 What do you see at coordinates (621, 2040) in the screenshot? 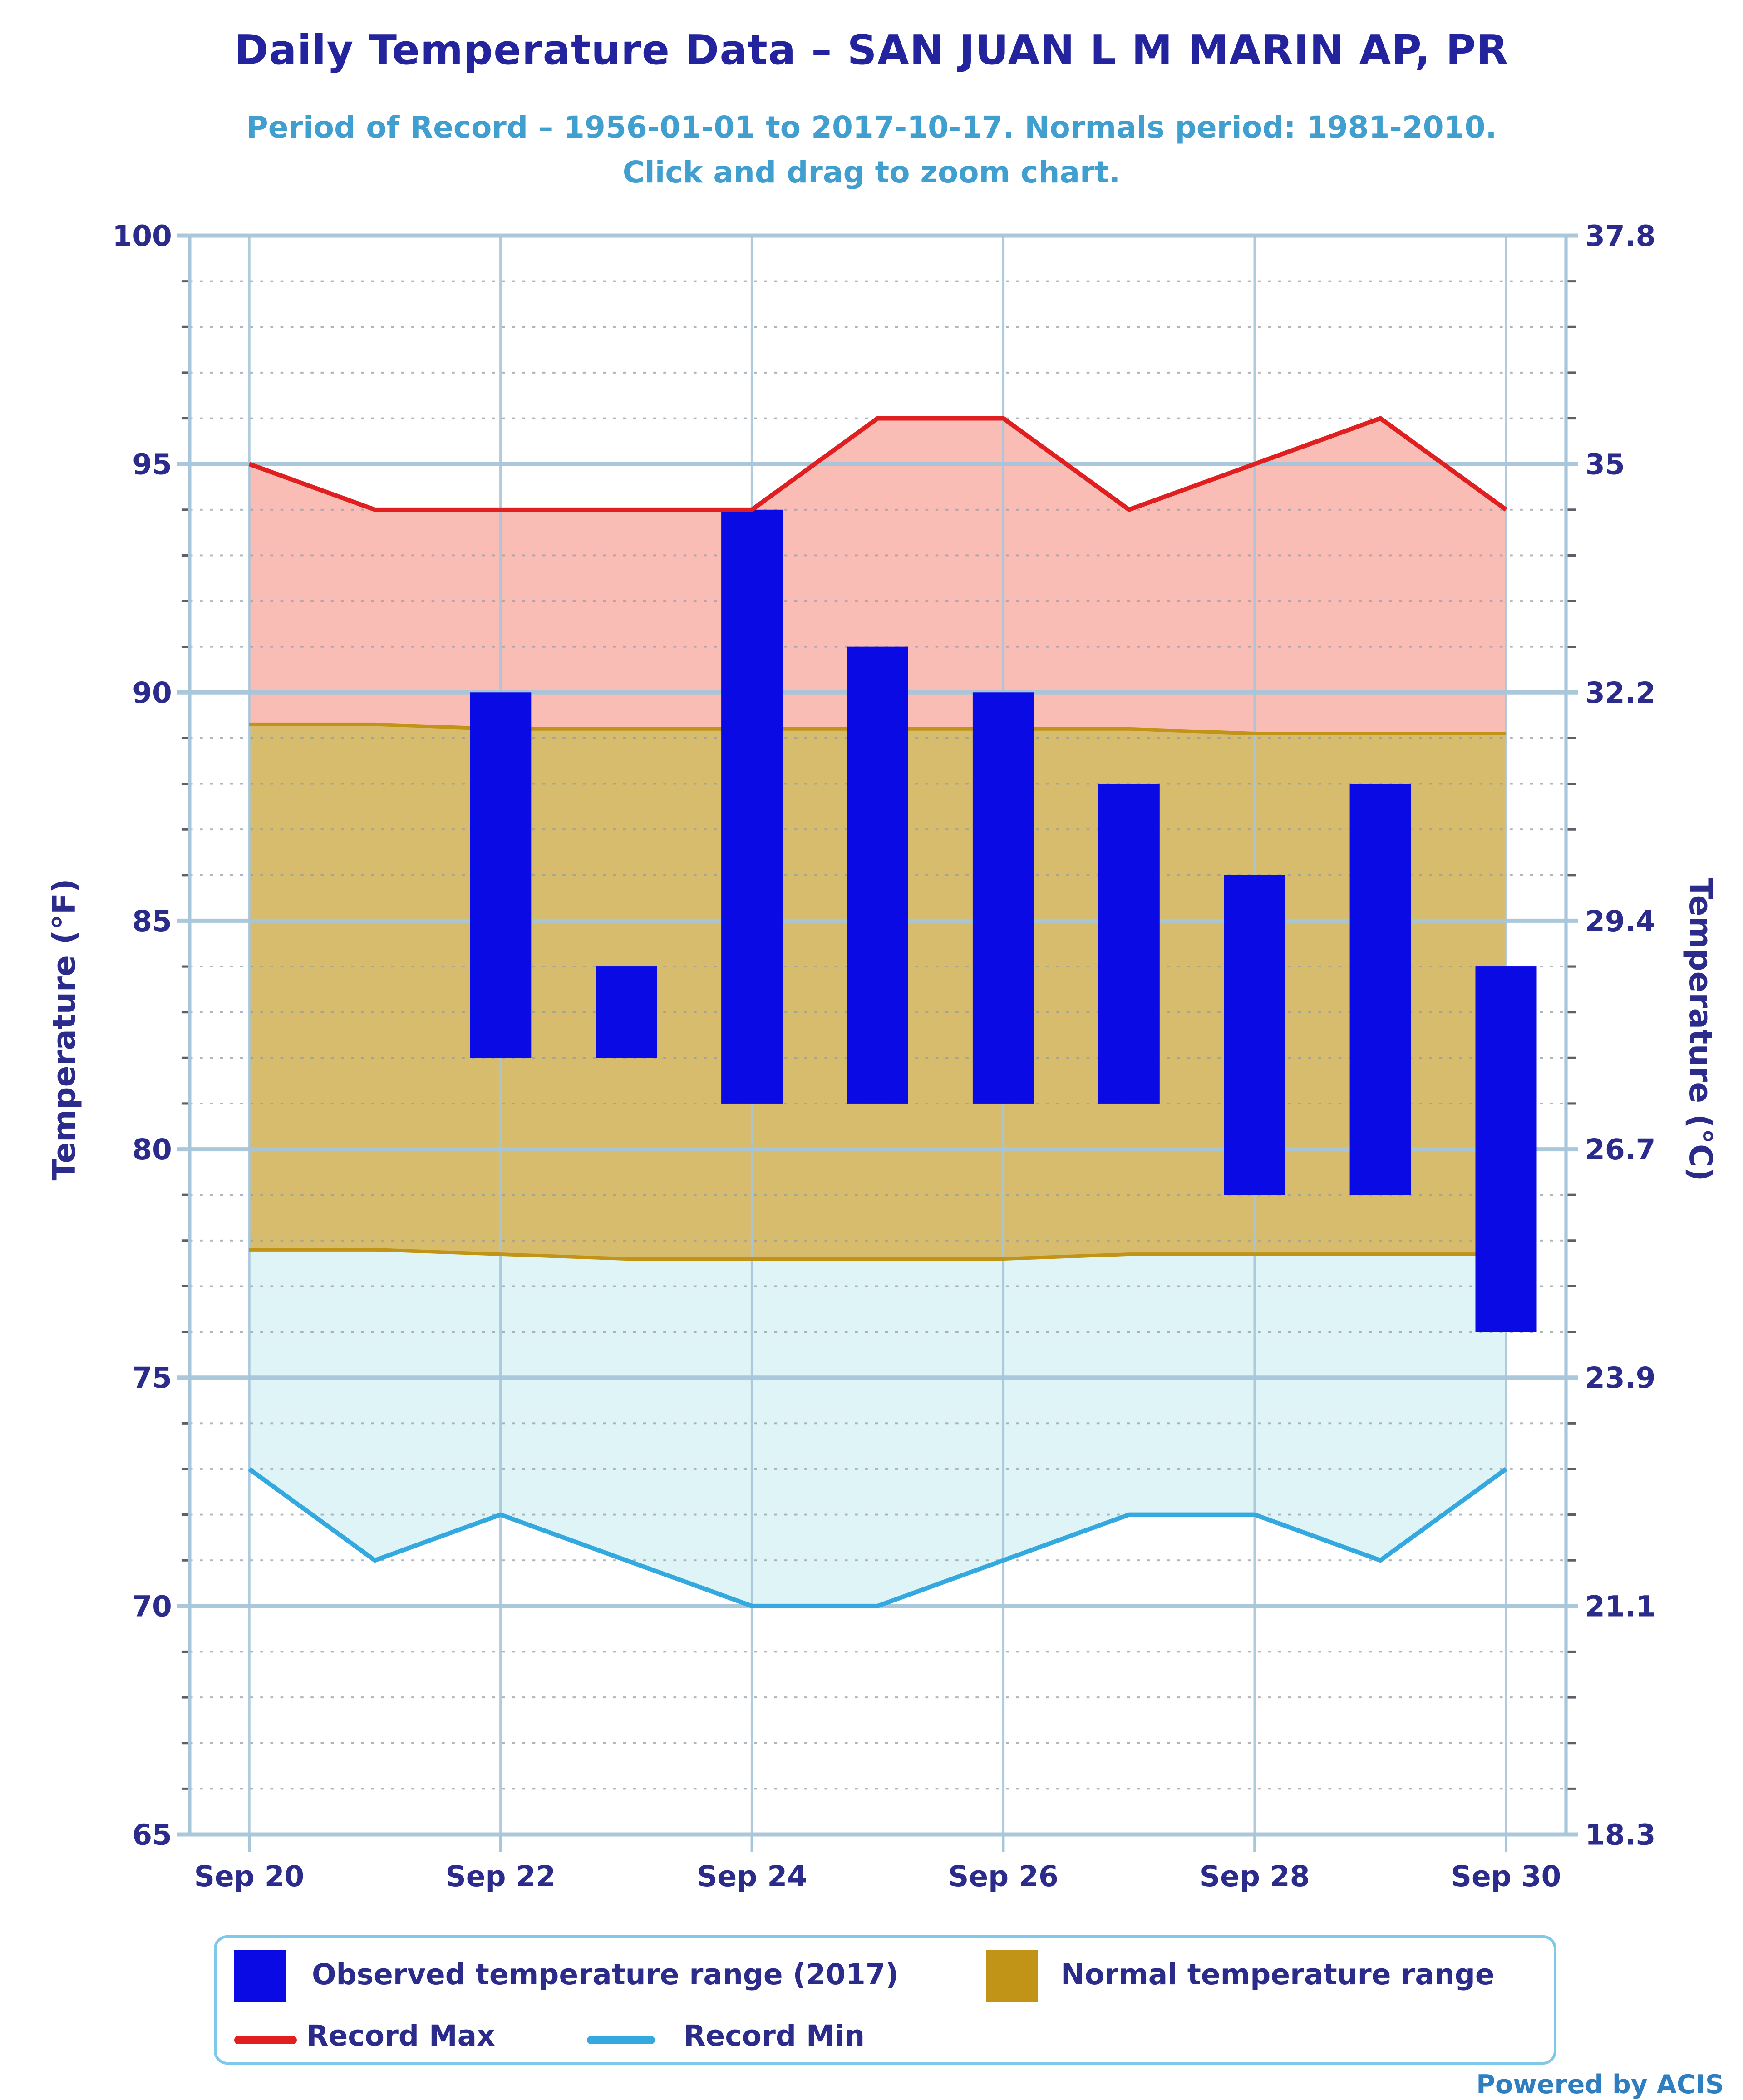
I see `record-min-swatch` at bounding box center [621, 2040].